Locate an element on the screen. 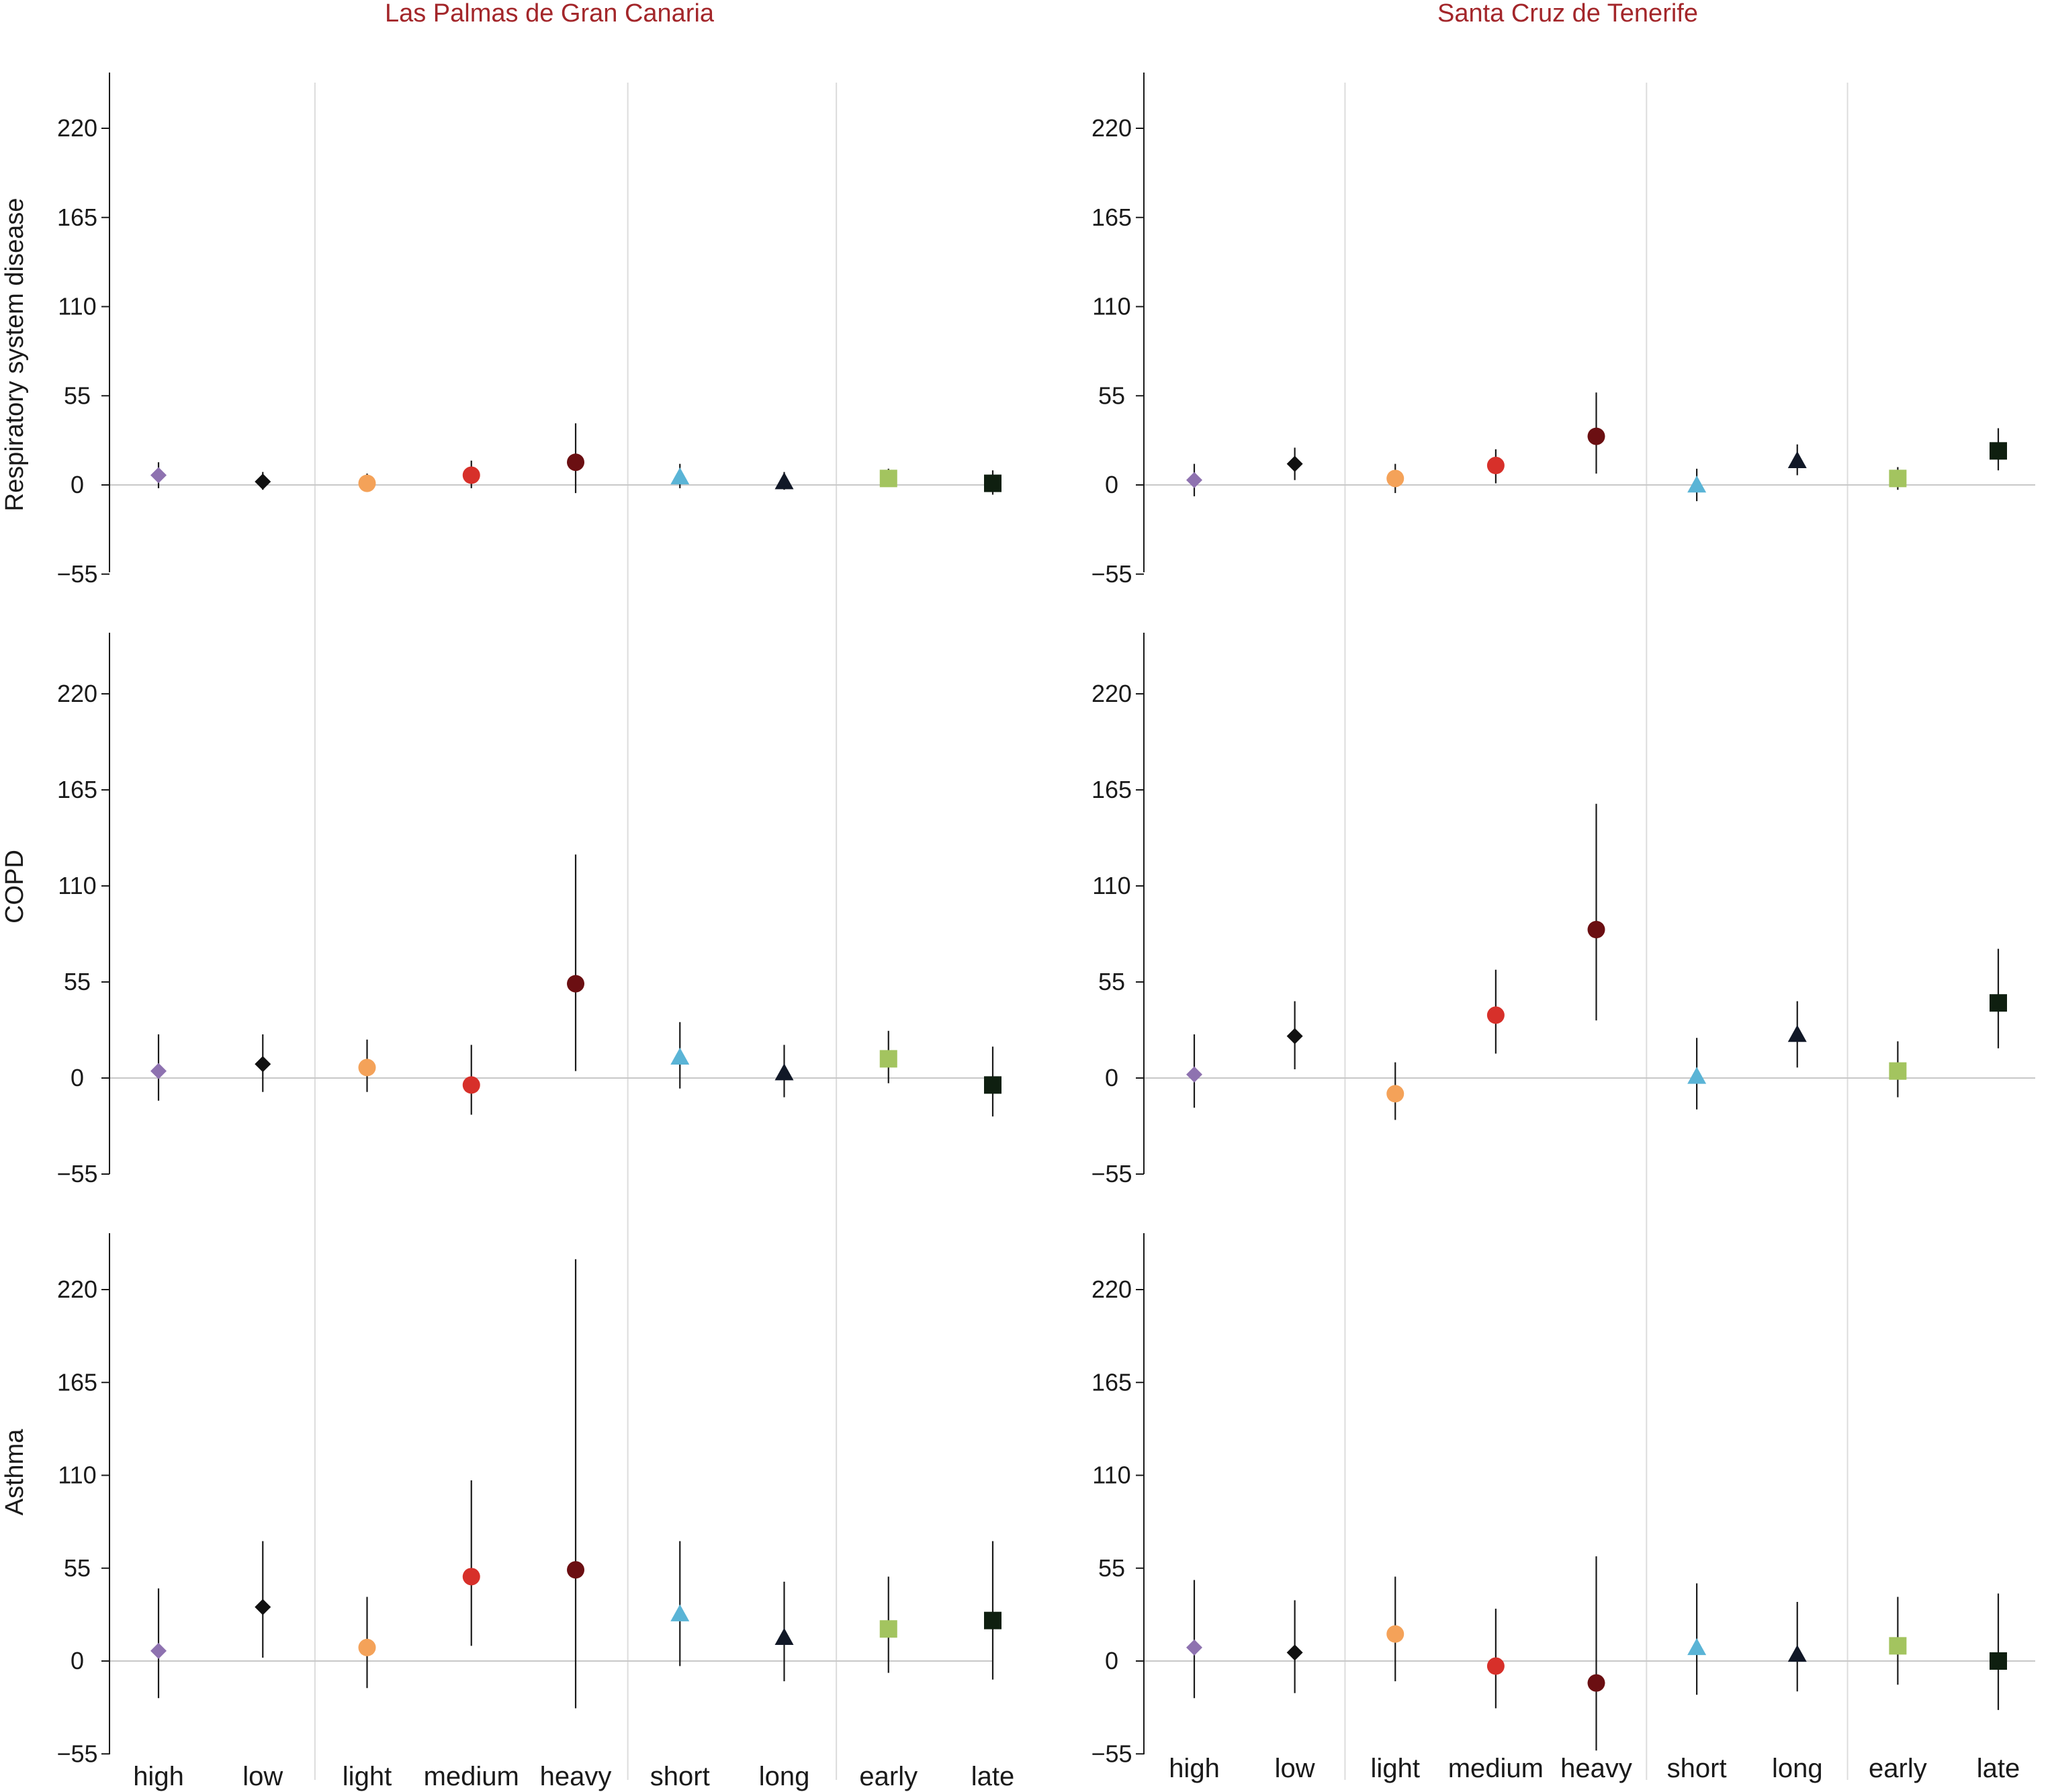  x-category-label-medium: medium is located at coordinates (1496, 1769).